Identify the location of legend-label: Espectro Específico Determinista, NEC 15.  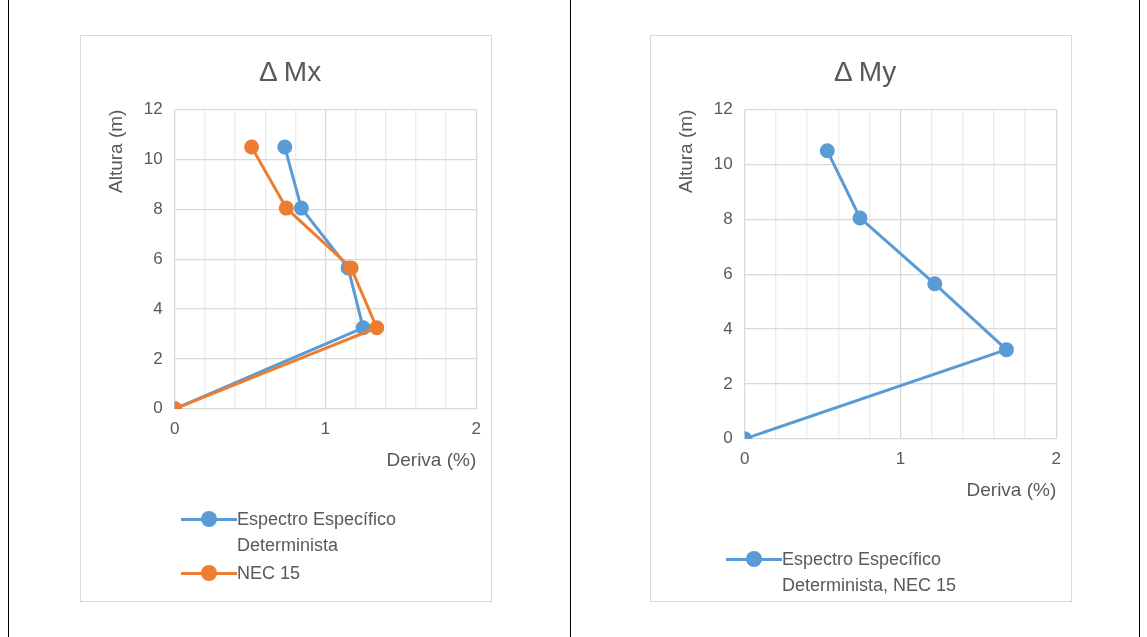
(870, 572).